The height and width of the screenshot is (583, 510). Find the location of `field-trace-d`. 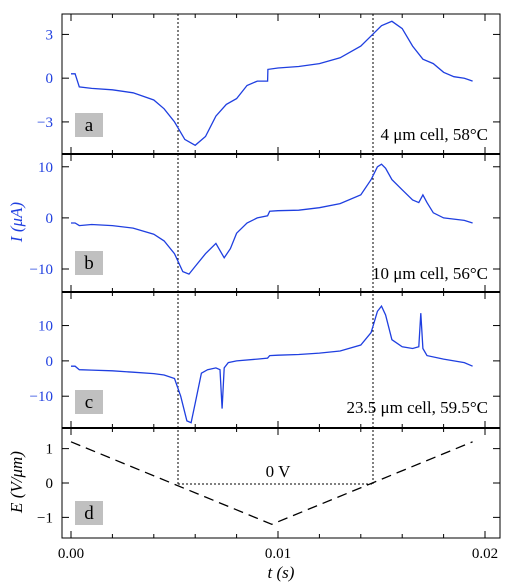

field-trace-d is located at coordinates (271, 483).